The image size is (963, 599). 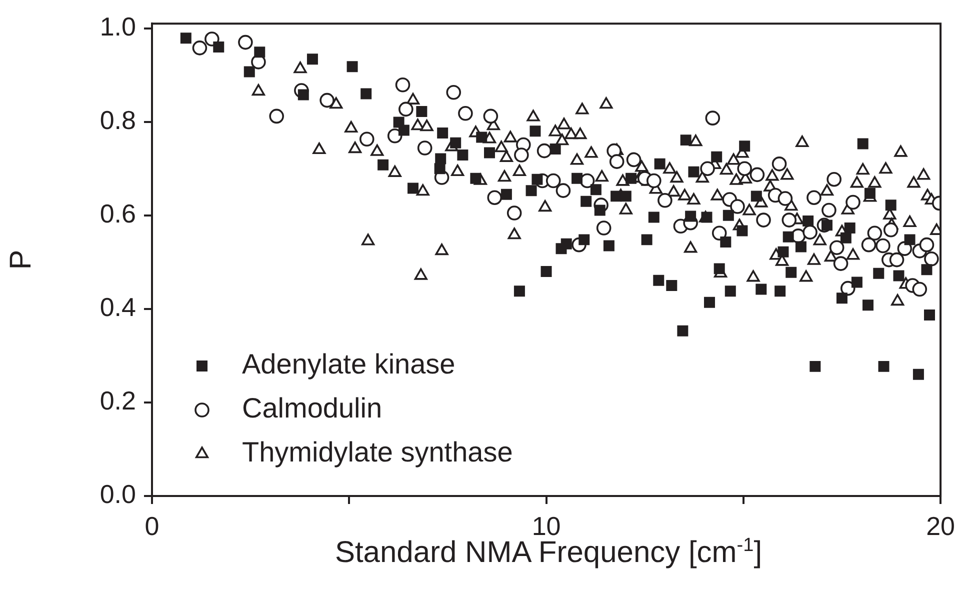 What do you see at coordinates (118, 213) in the screenshot?
I see `y-tick-label: 0.6` at bounding box center [118, 213].